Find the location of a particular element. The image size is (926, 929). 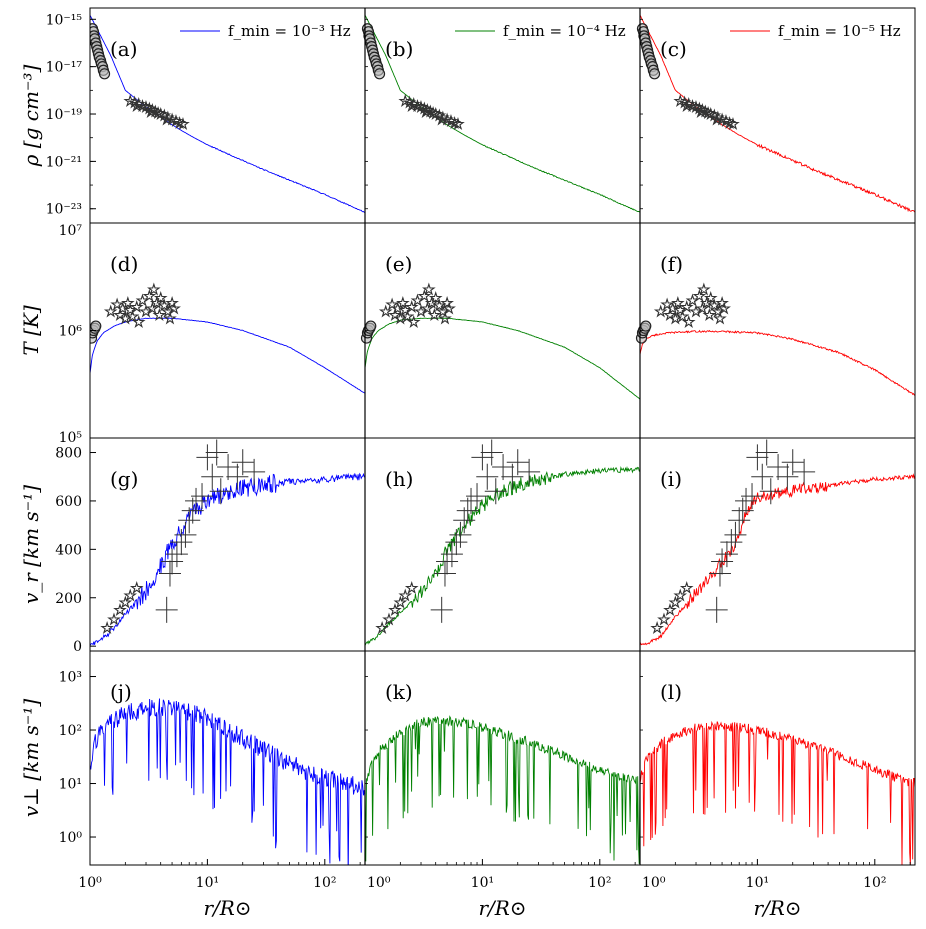

x-tick-label: 10² is located at coordinates (599, 883).